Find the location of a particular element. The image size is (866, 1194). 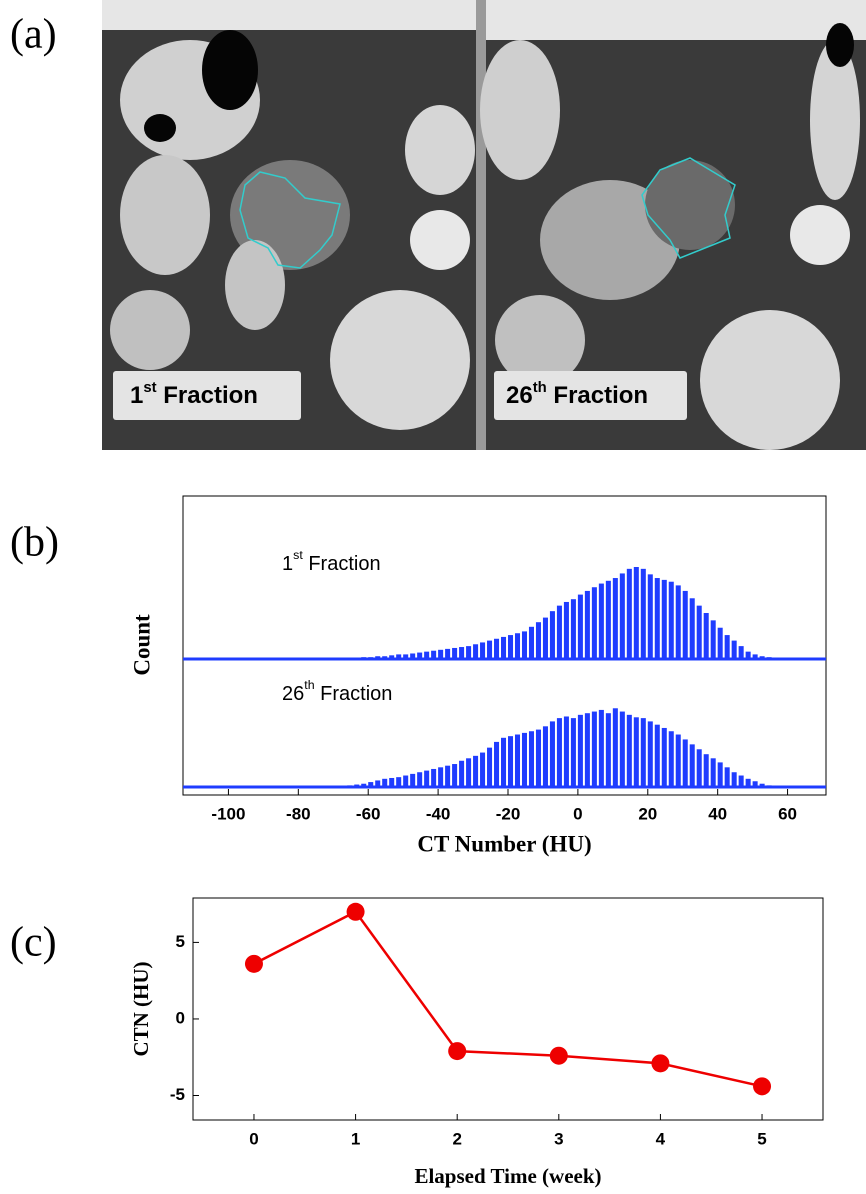

plot-frame is located at coordinates (508, 1009).